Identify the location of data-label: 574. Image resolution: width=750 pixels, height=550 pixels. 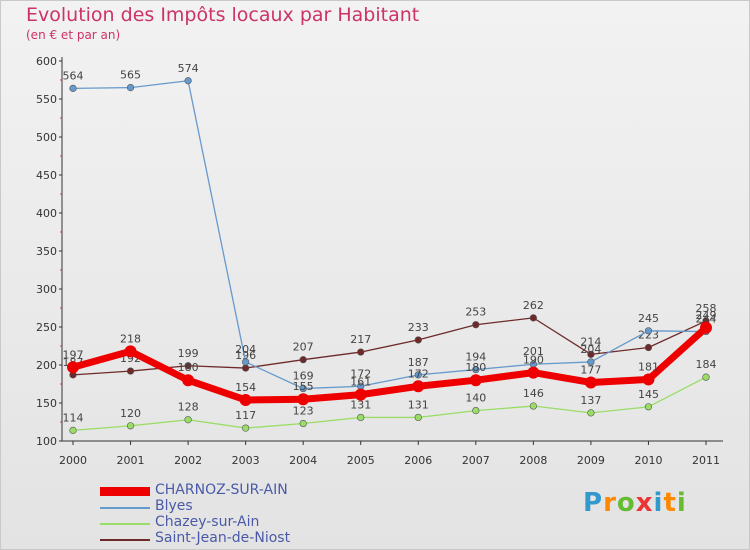
(188, 68).